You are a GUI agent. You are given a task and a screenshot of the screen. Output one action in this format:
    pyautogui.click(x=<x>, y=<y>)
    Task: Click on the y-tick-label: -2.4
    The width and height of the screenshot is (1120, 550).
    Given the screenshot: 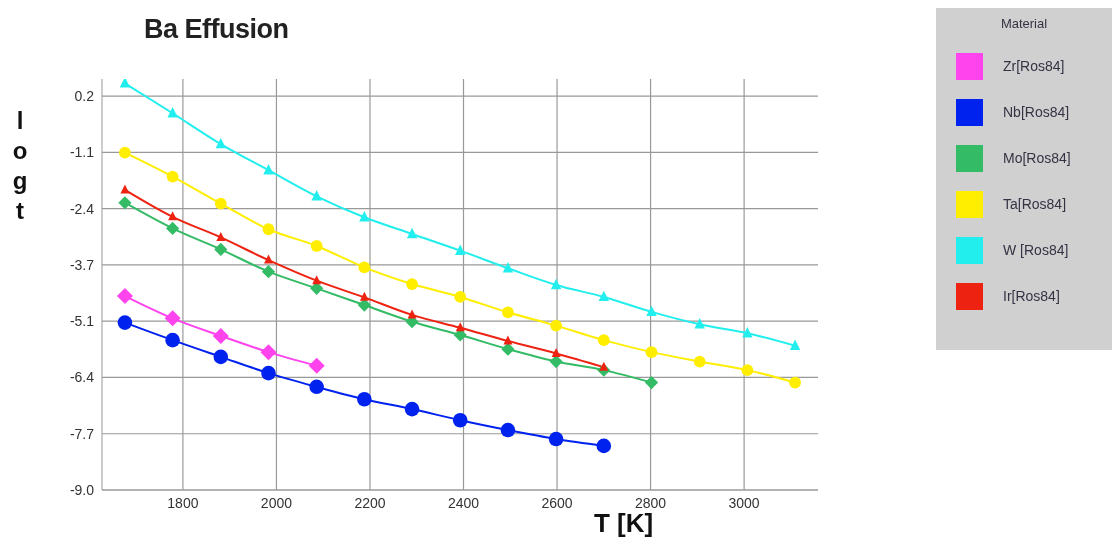 What is the action you would take?
    pyautogui.click(x=82, y=208)
    